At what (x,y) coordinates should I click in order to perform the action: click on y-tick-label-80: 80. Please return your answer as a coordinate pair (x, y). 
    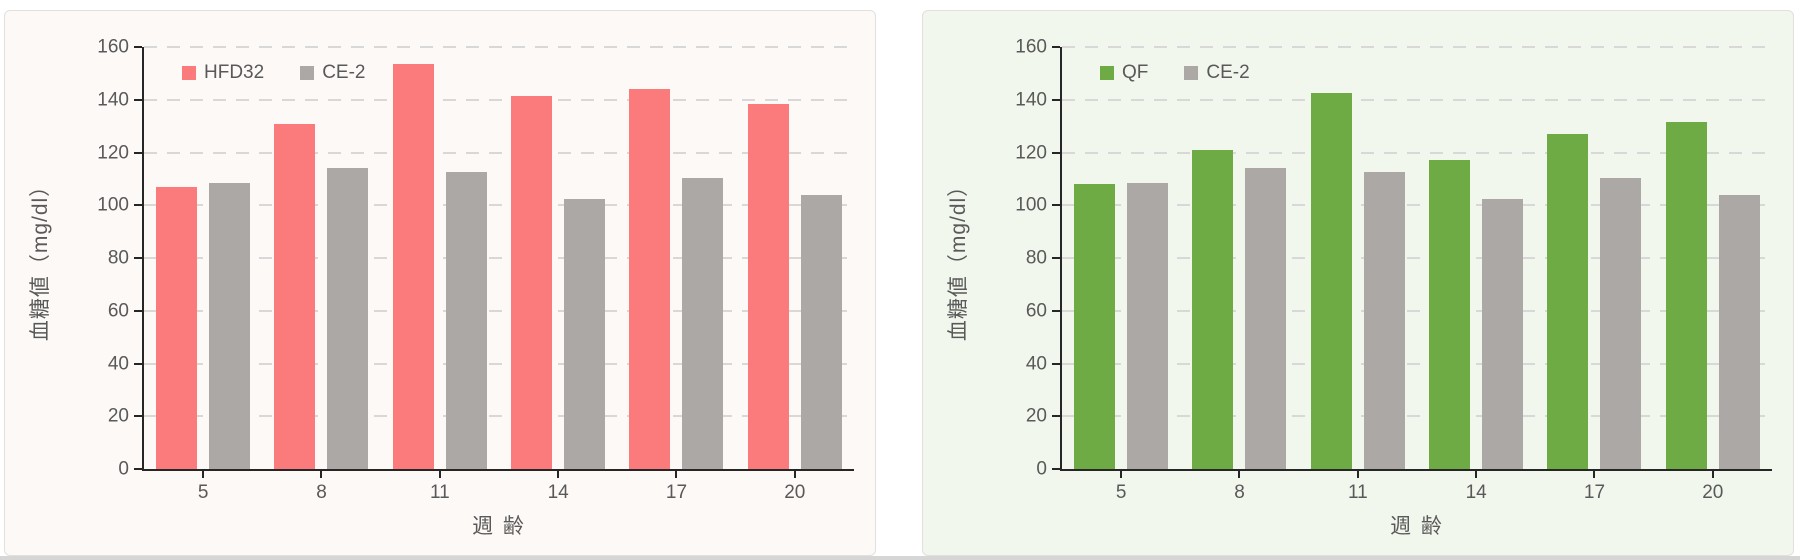
    Looking at the image, I should click on (1036, 258).